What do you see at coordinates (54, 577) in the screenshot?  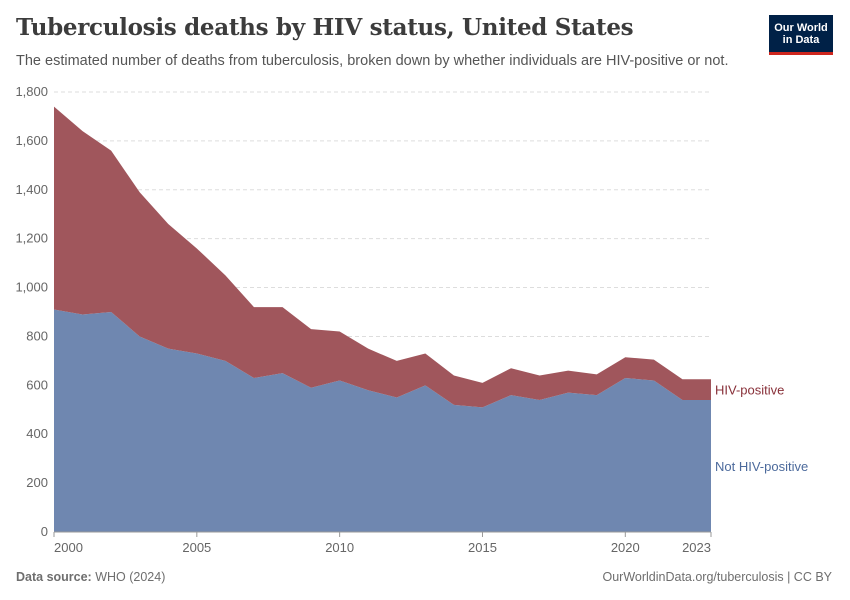 I see `data-source-label: Data source:` at bounding box center [54, 577].